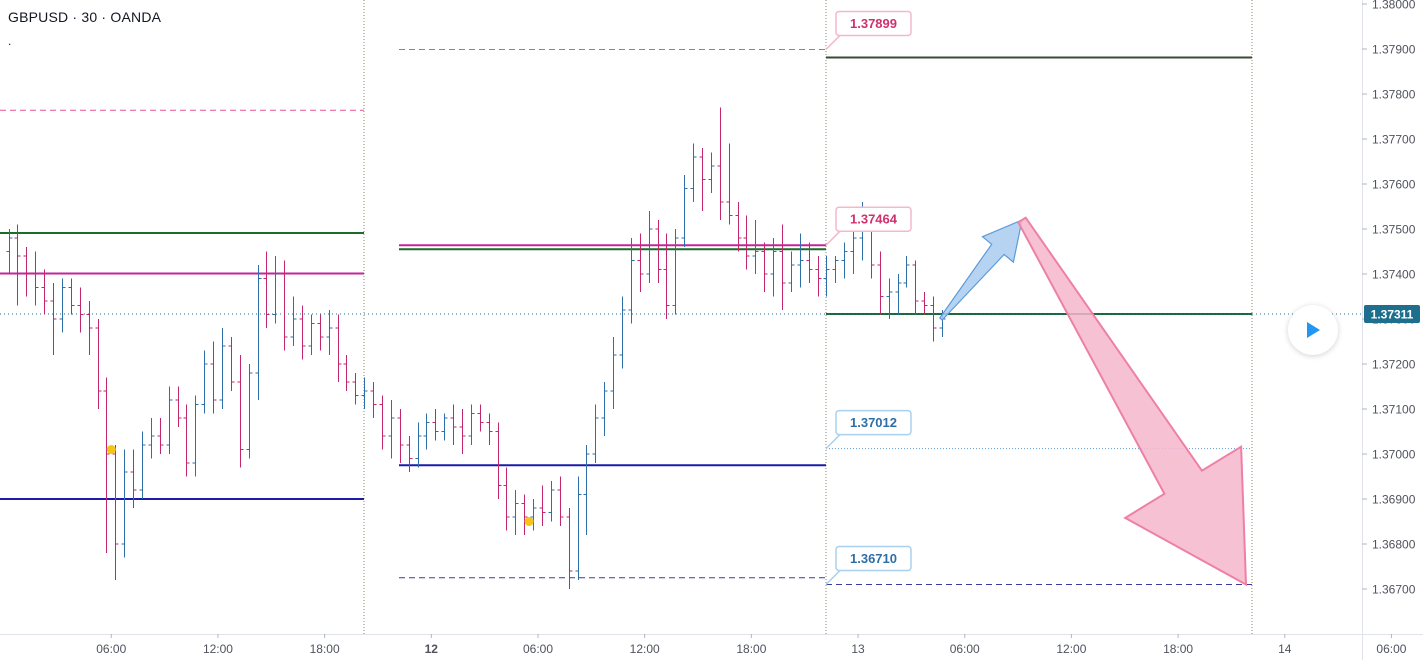  Describe the element at coordinates (868, 30) in the screenshot. I see `price-label: 1.37899` at that location.